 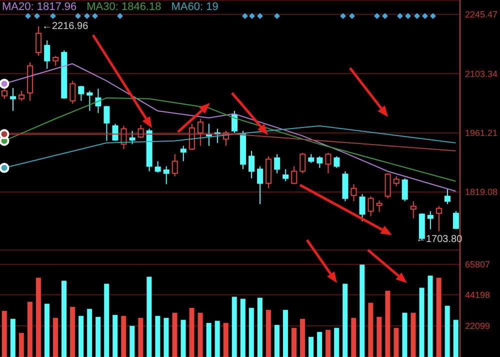 I want to click on text: MA60: 19, so click(x=194, y=7).